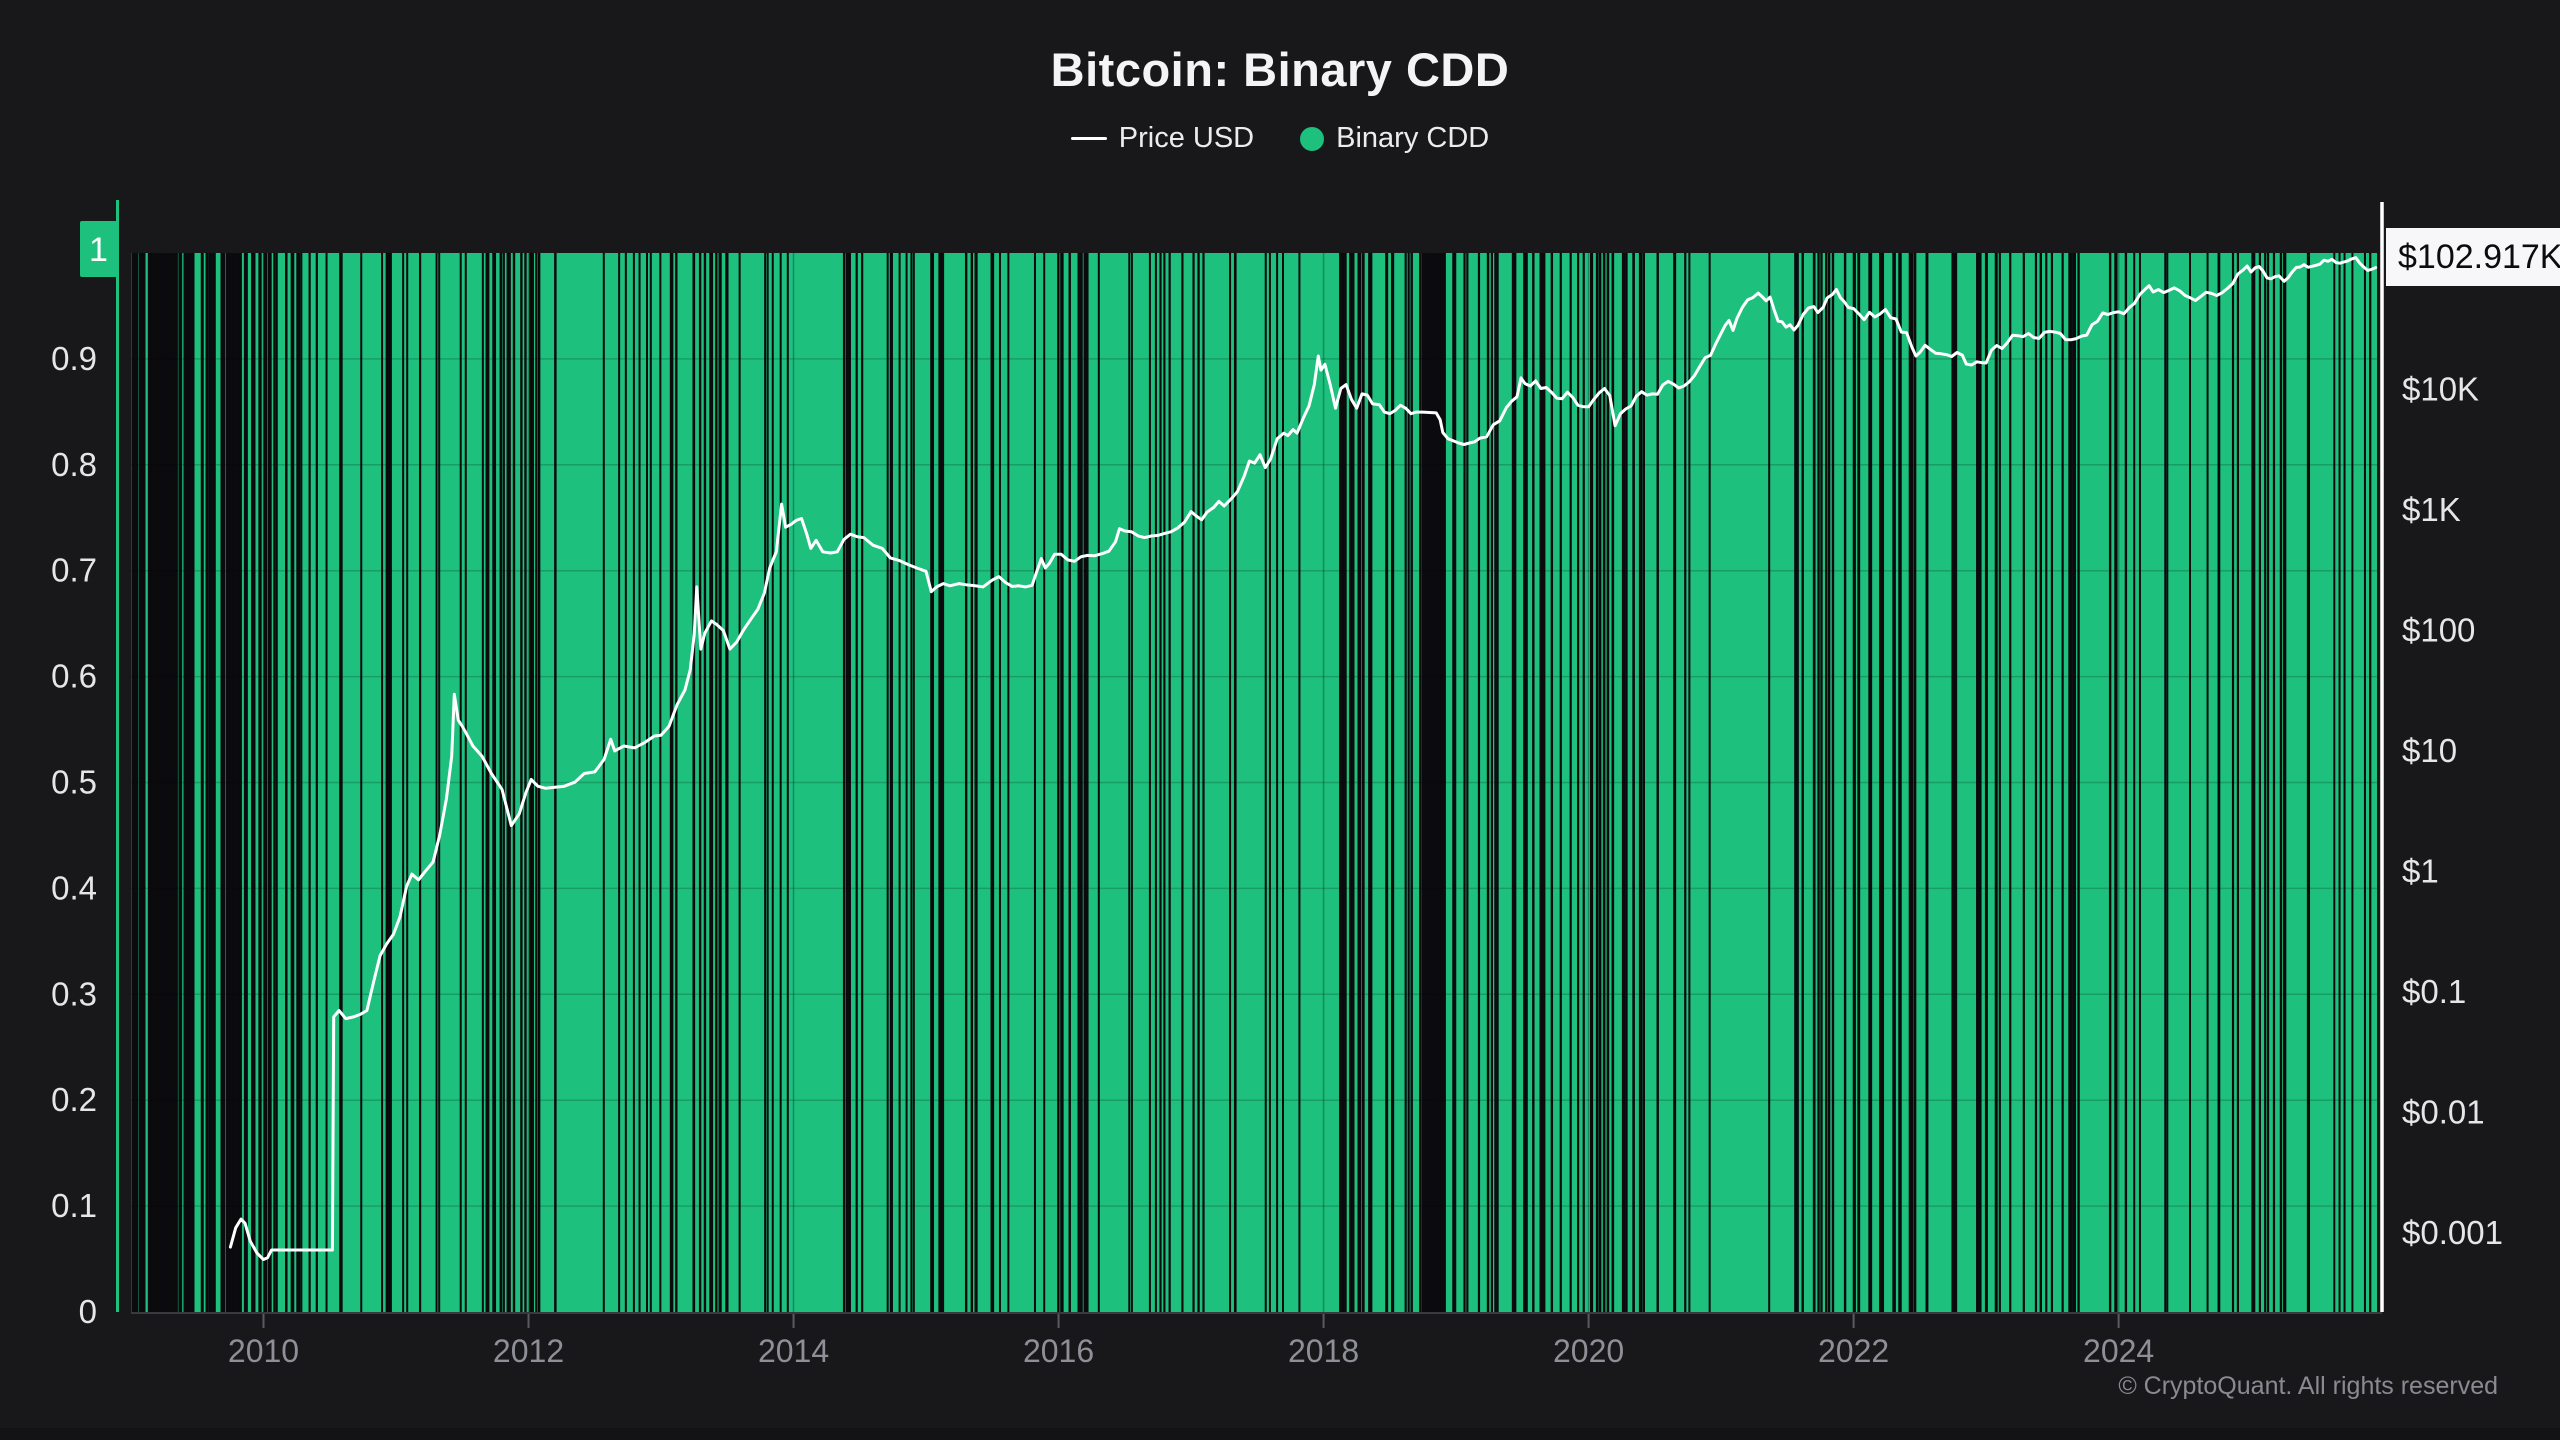  Describe the element at coordinates (1088, 138) in the screenshot. I see `price-line-marker-icon` at that location.